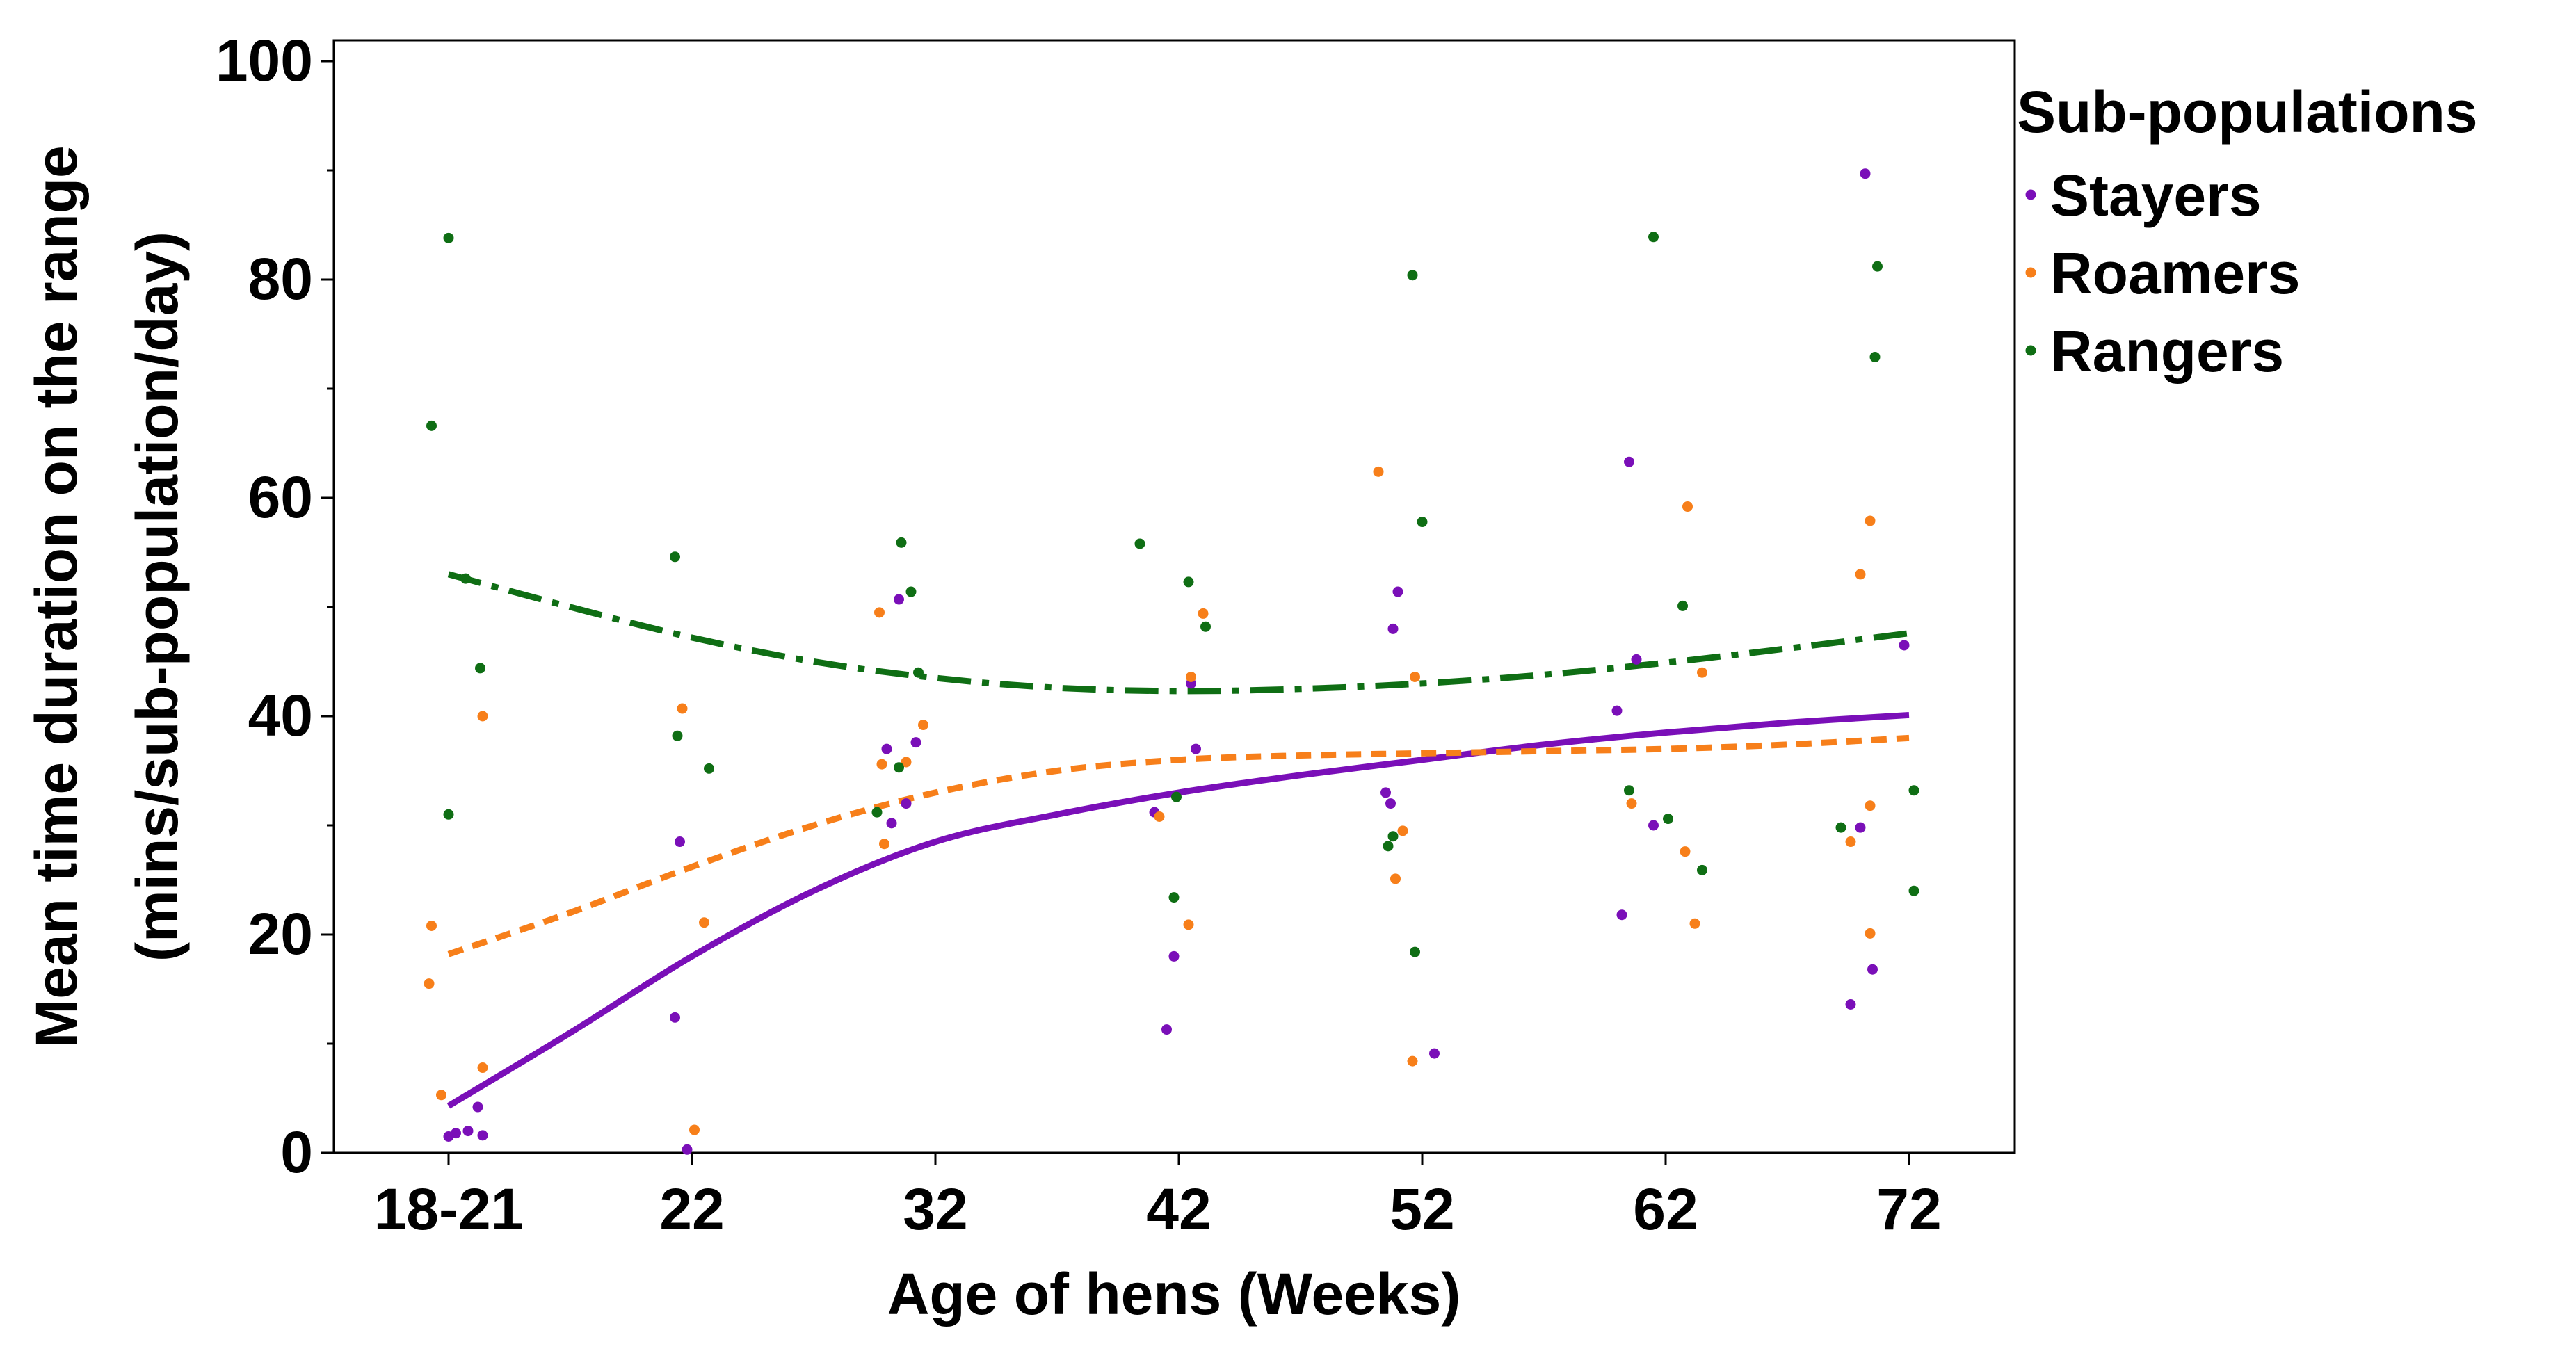 The image size is (2576, 1351). What do you see at coordinates (2030, 195) in the screenshot?
I see `legend-marker-stayers` at bounding box center [2030, 195].